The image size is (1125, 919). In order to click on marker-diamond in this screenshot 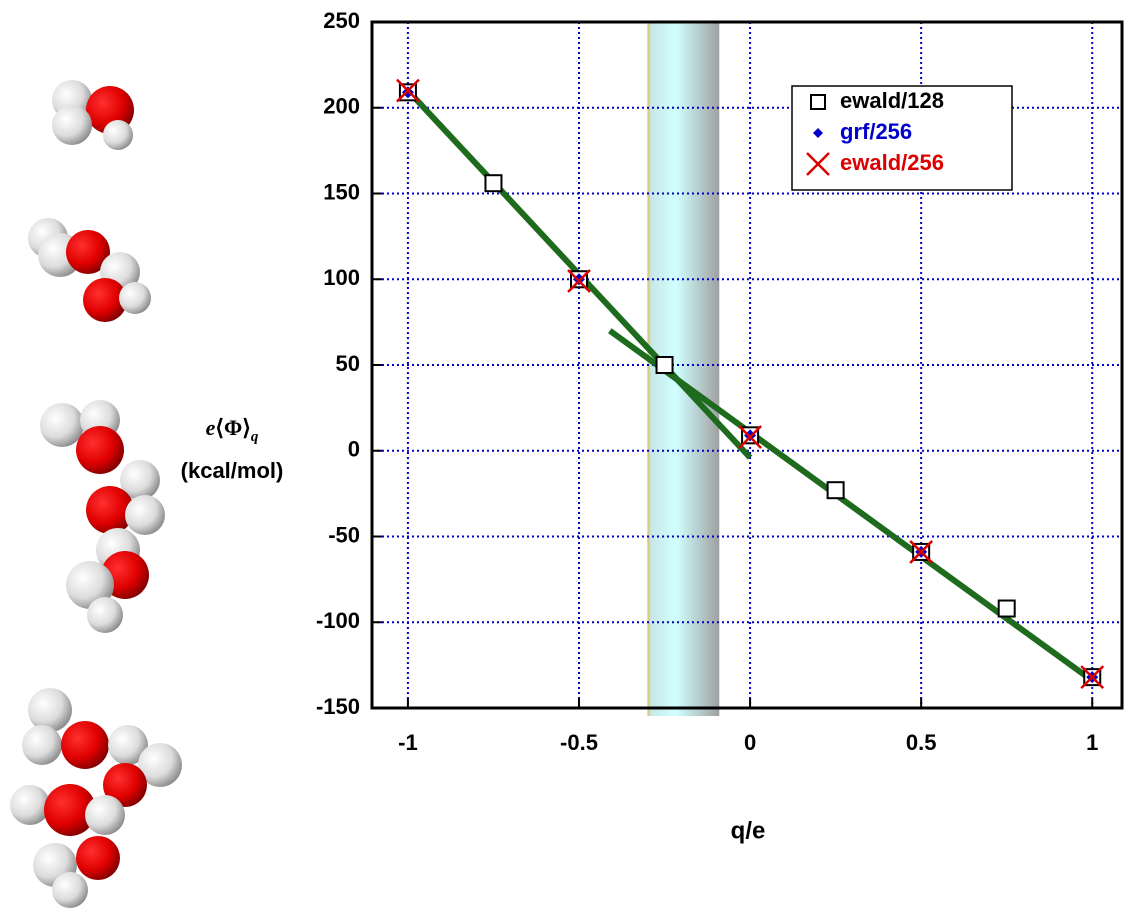, I will do `click(818, 133)`.